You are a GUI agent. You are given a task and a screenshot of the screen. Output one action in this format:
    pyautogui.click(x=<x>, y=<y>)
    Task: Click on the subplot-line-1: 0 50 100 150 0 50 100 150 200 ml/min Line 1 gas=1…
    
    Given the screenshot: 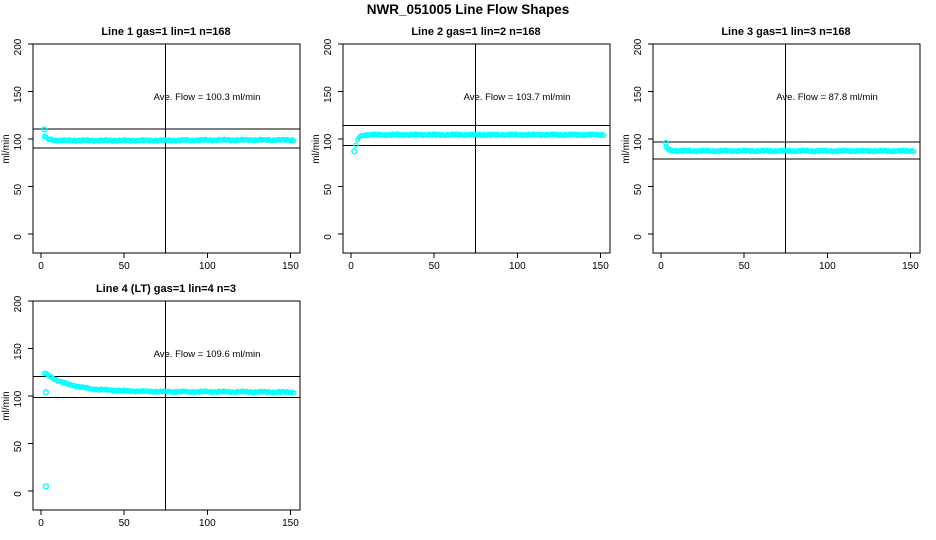 What is the action you would take?
    pyautogui.click(x=151, y=149)
    